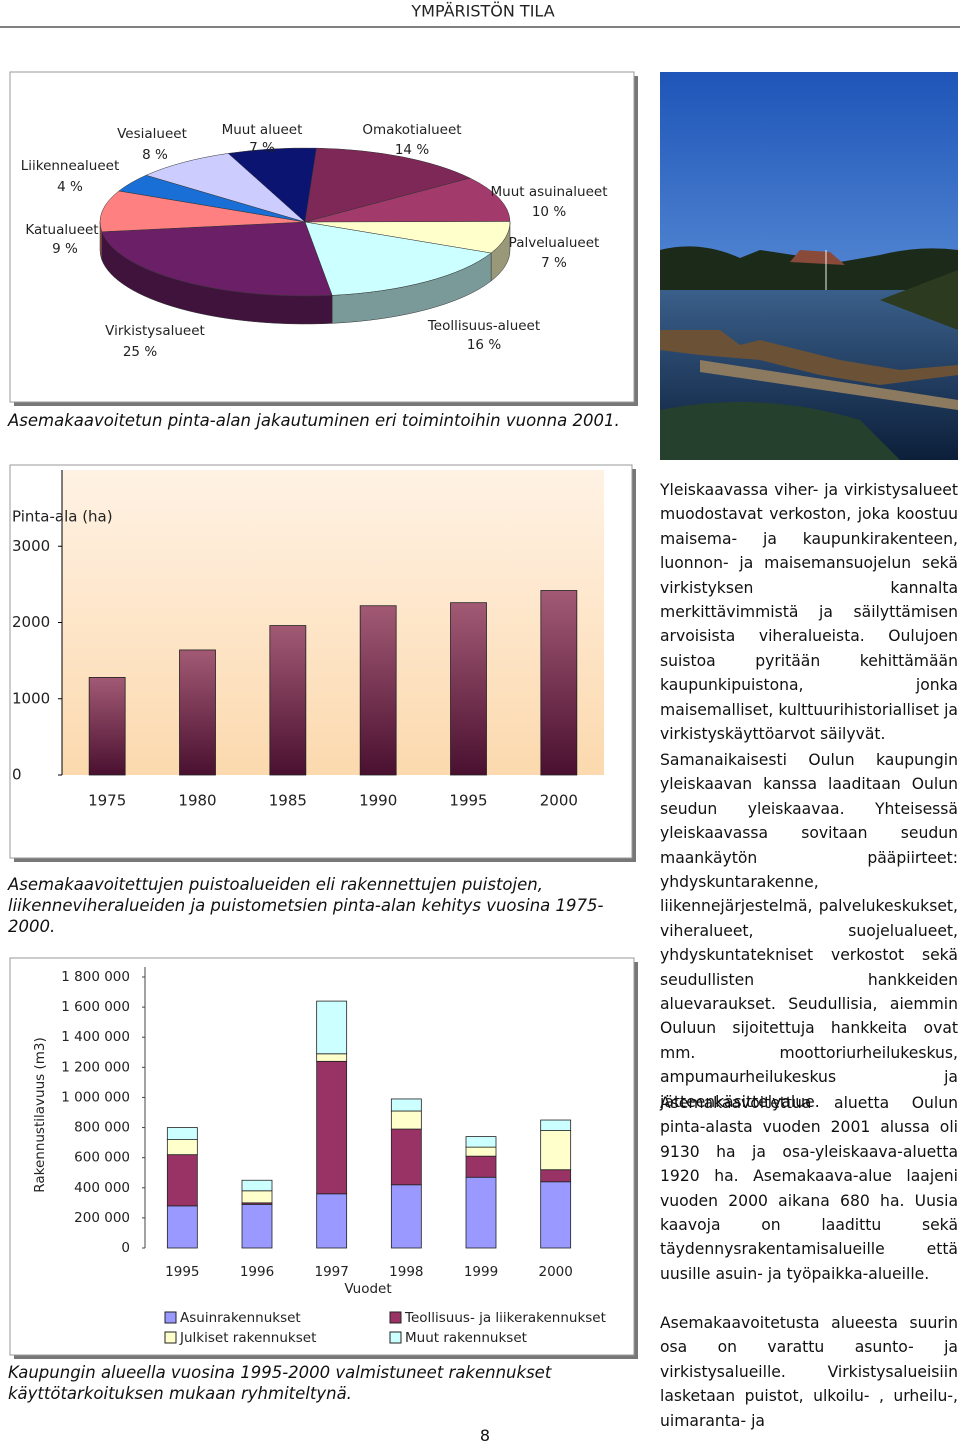 Image resolution: width=960 pixels, height=1446 pixels. I want to click on slice-value-label: 8 %, so click(155, 155).